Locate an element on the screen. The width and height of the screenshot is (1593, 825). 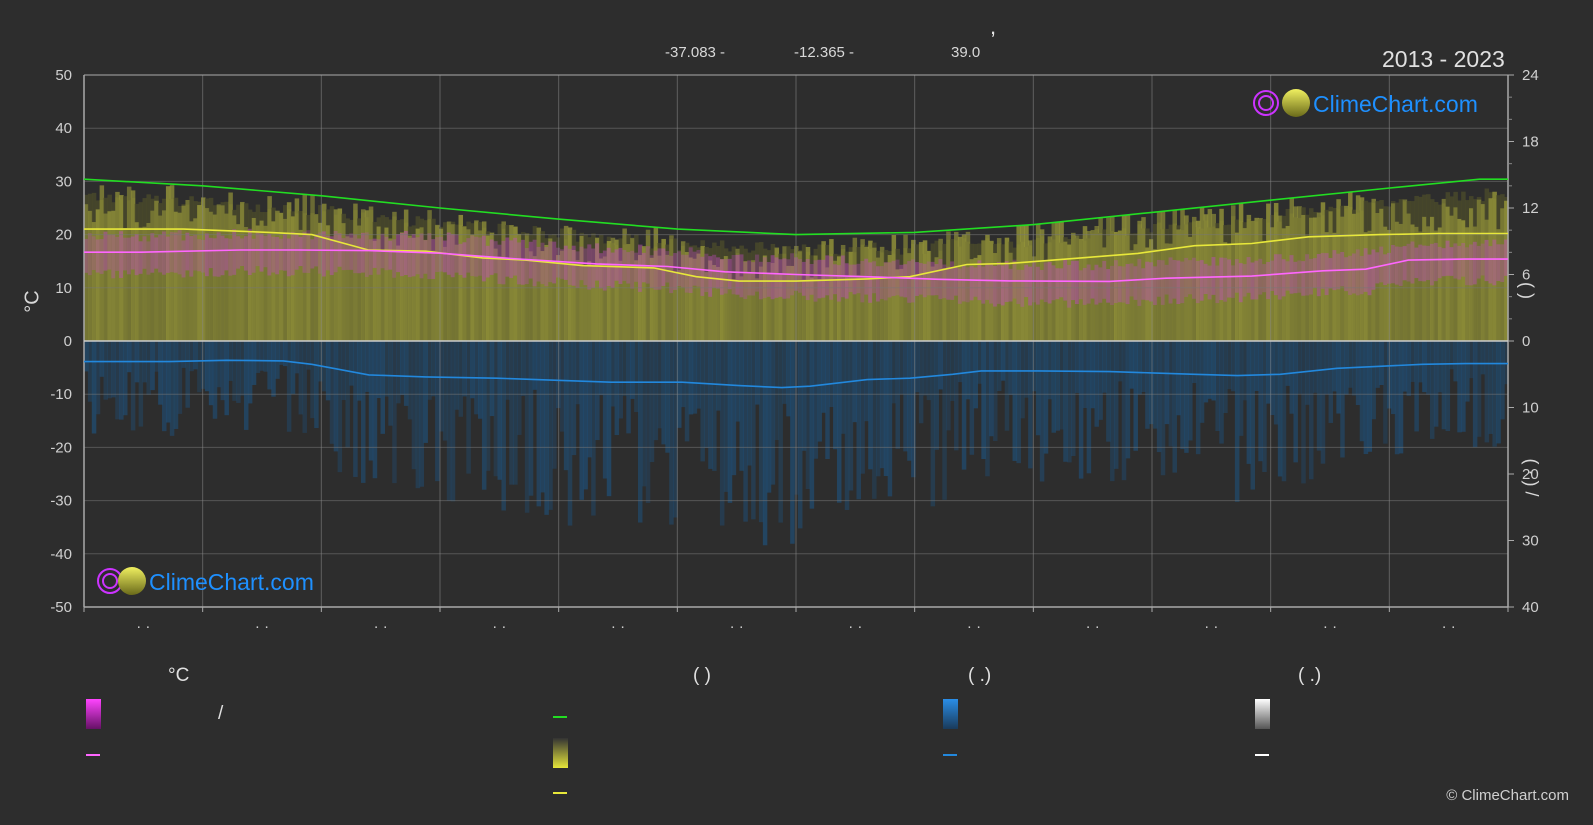
y-tick-label-right-bottom: 30 is located at coordinates (1530, 541).